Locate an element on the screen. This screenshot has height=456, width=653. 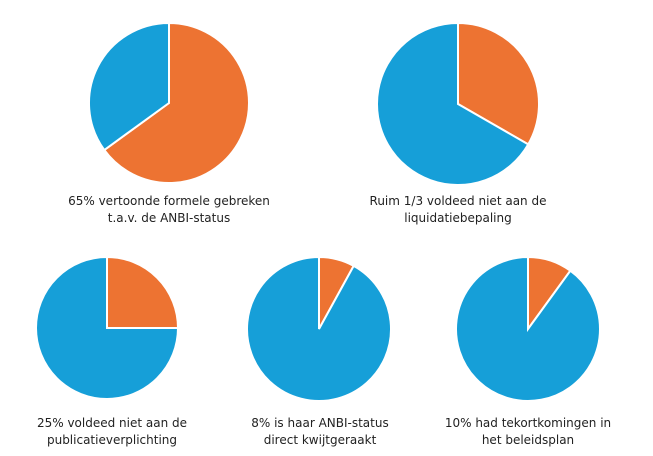
caption-line-2: t.a.v. de ANBI-status is located at coordinates (169, 218).